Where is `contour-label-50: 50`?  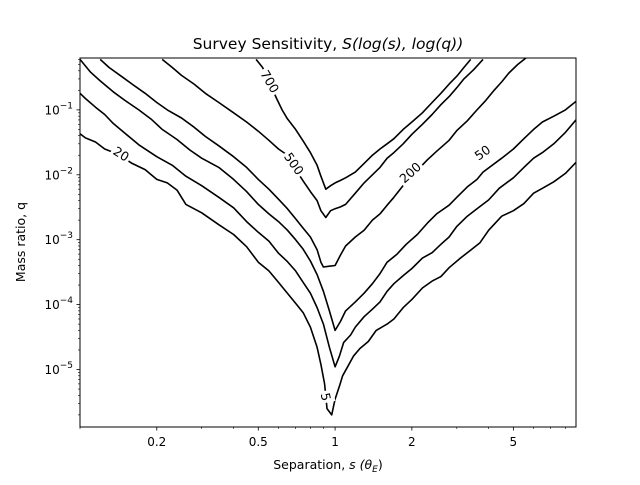
contour-label-50: 50 is located at coordinates (483, 152).